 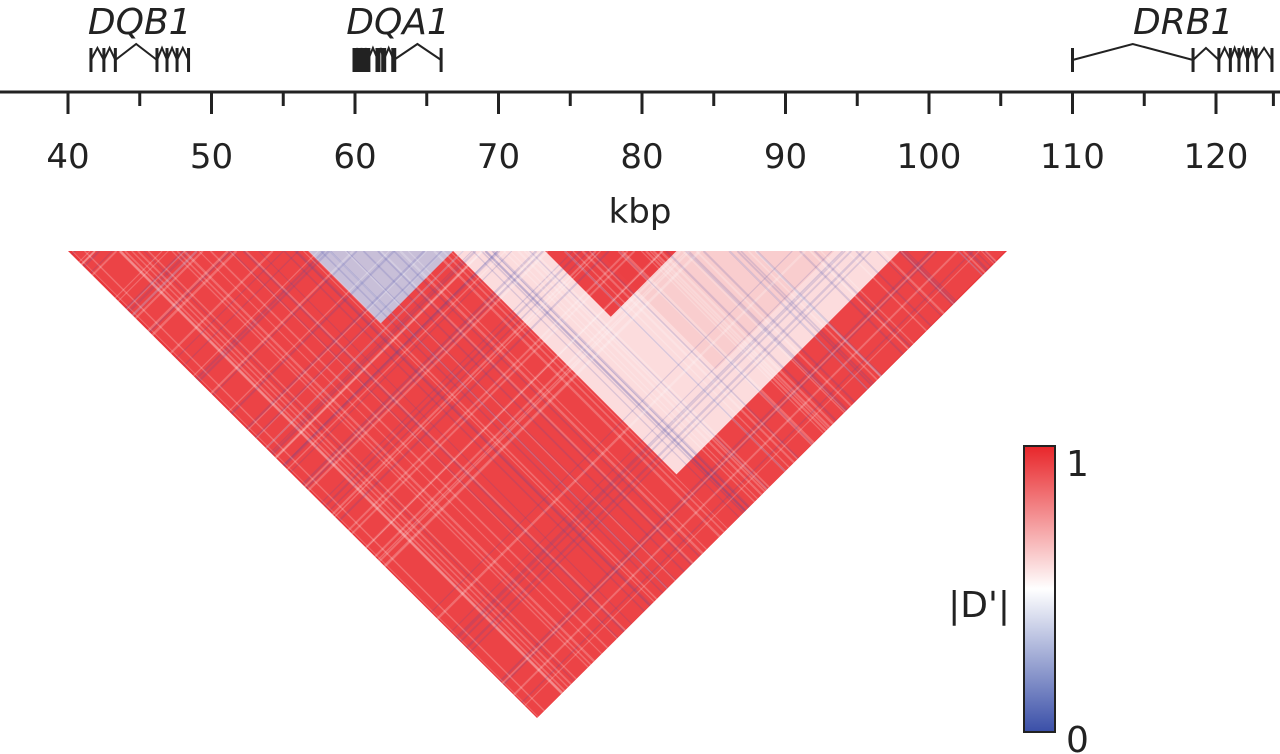 I want to click on colorbar: 1 0 |D'|, so click(x=1018, y=599).